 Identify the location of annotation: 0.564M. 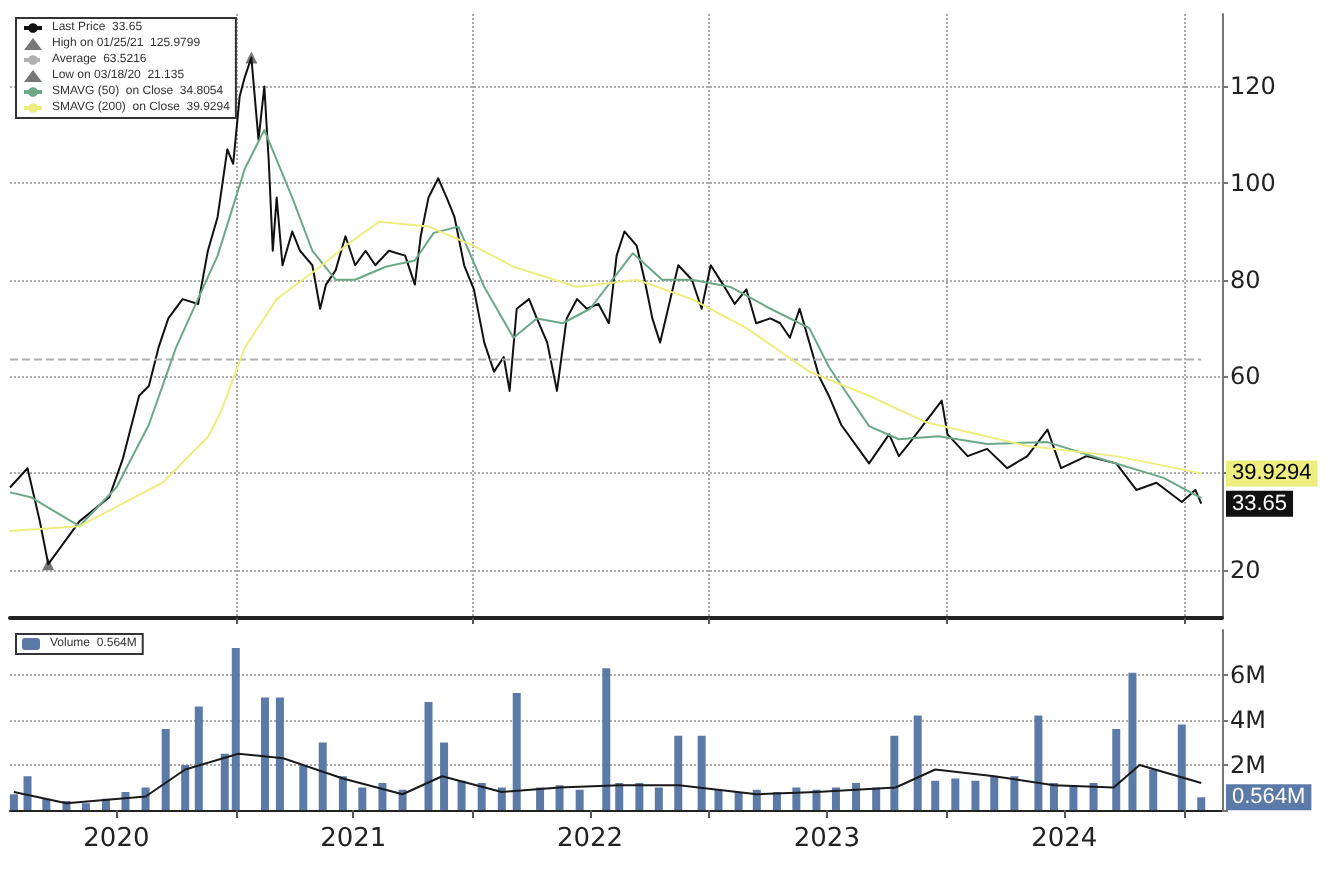
(1269, 797).